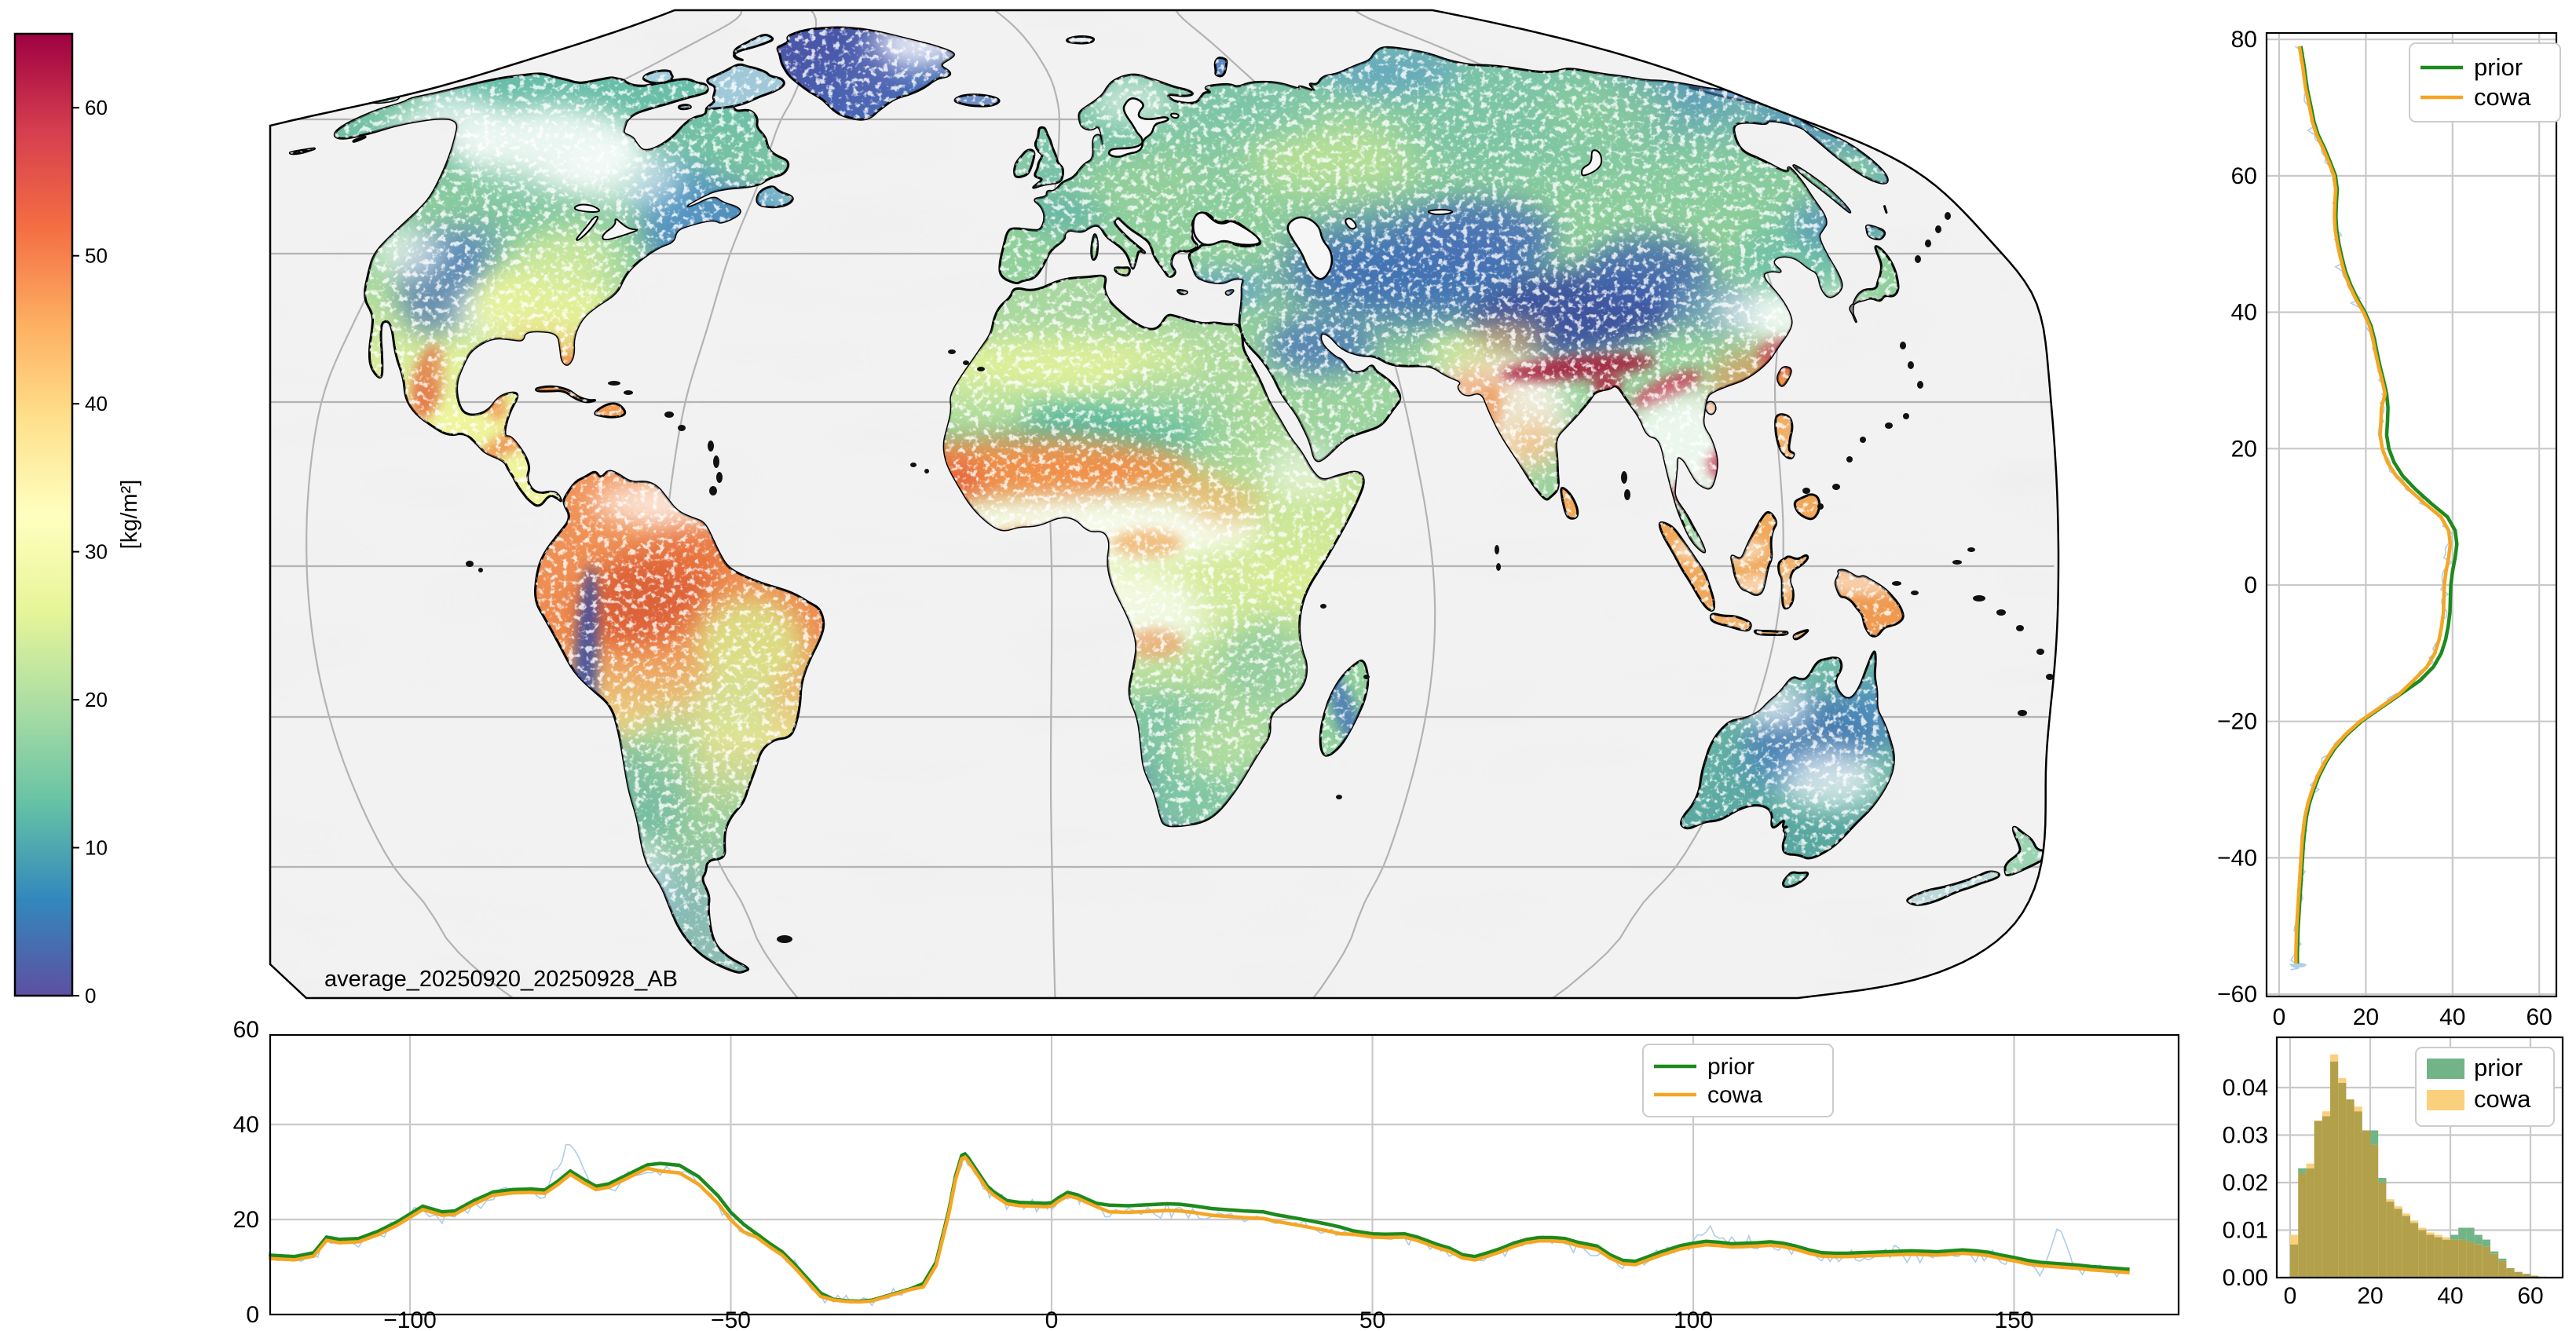 The width and height of the screenshot is (2576, 1331). Describe the element at coordinates (501, 979) in the screenshot. I see `svg-text: average_20250920_20250928_AB` at that location.